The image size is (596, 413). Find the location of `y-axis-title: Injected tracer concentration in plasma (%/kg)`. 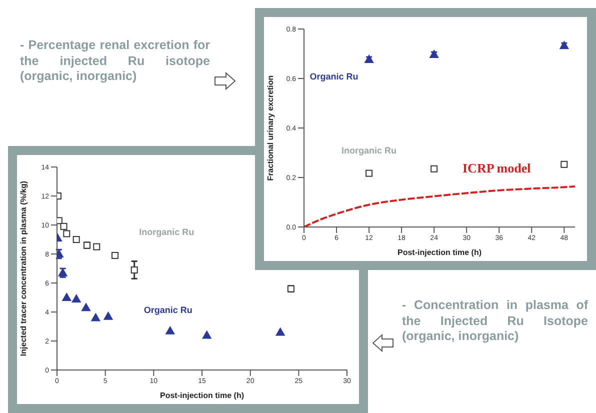

y-axis-title: Injected tracer concentration in plasma (%/kg) is located at coordinates (23, 268).